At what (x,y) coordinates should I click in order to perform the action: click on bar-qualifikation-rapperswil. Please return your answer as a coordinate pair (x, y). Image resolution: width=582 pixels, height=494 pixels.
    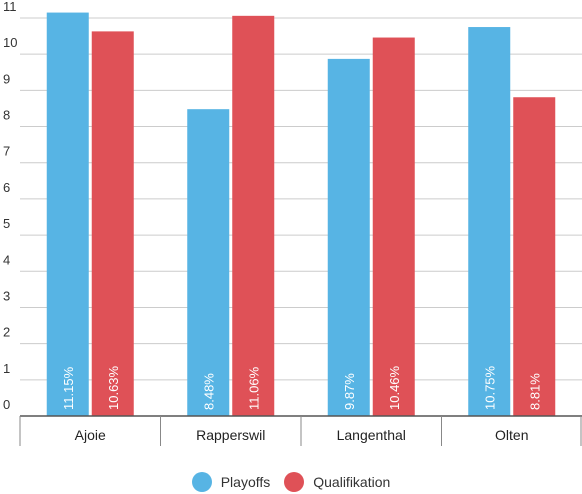
    Looking at the image, I should click on (253, 215).